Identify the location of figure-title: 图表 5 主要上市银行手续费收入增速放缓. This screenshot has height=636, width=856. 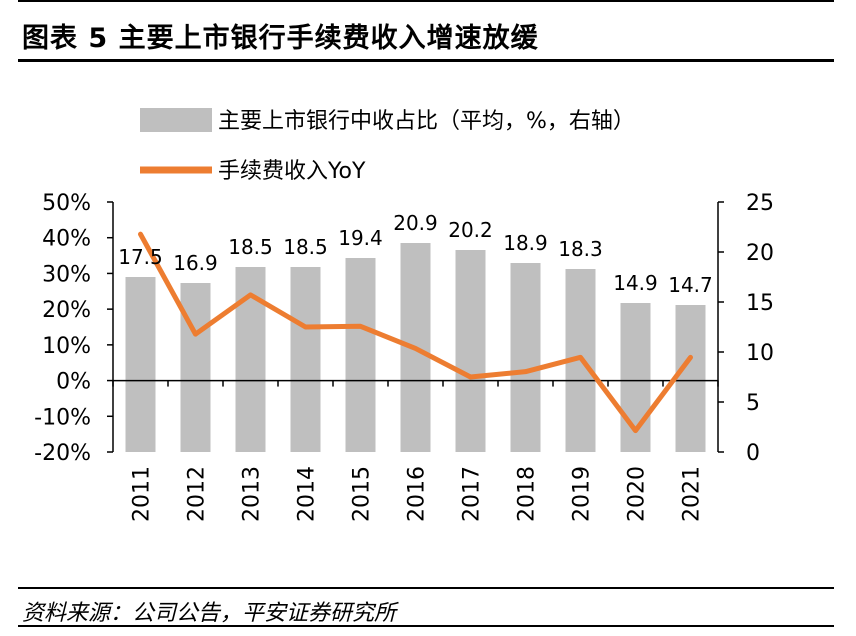
(280, 38).